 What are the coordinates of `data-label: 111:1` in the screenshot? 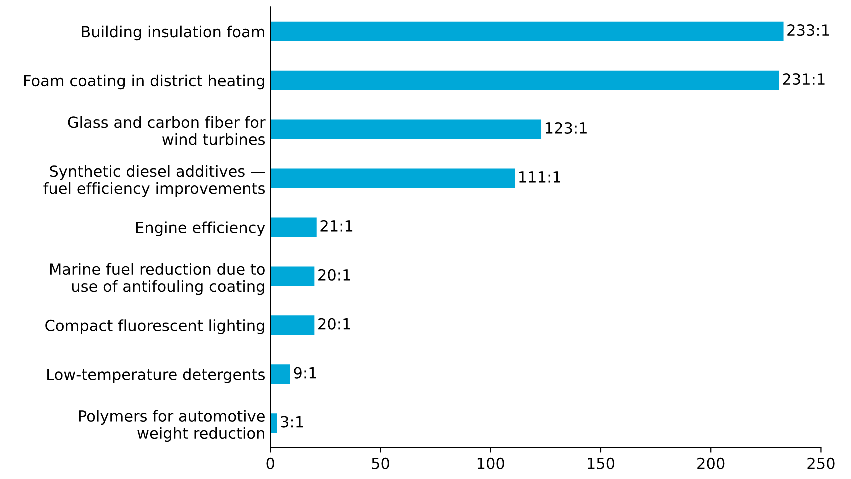 It's located at (540, 177).